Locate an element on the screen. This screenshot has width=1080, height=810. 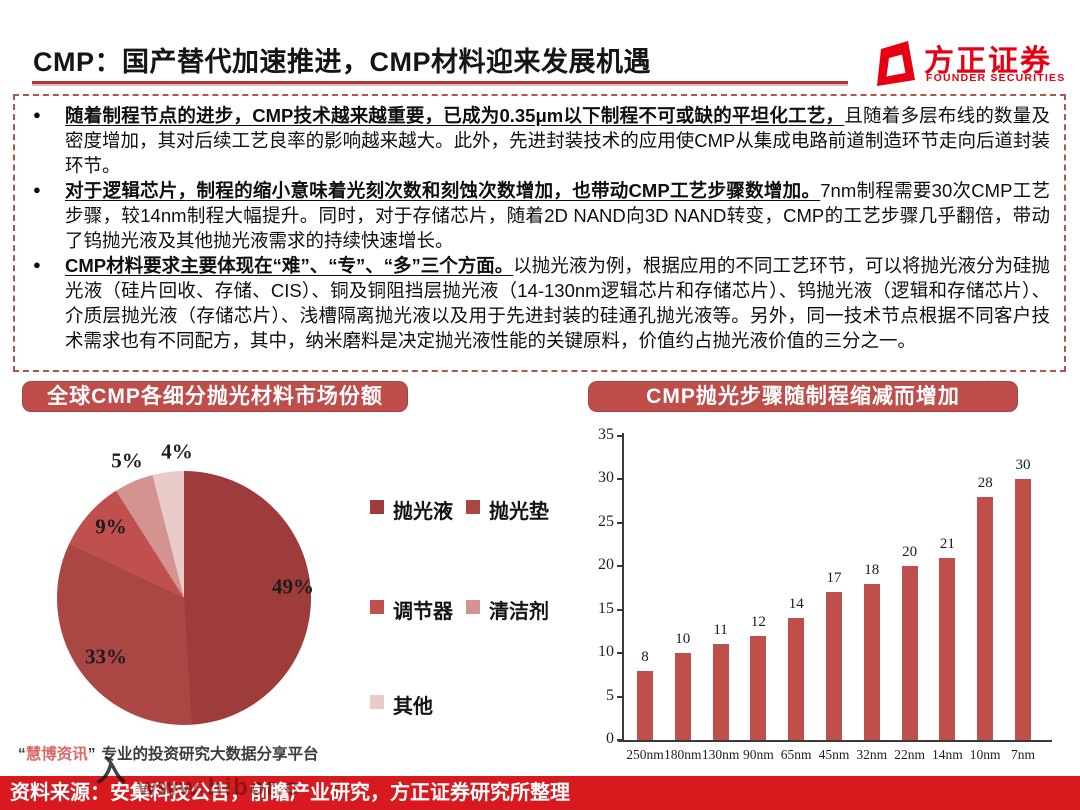
bar-value-label: 30 is located at coordinates (1023, 465).